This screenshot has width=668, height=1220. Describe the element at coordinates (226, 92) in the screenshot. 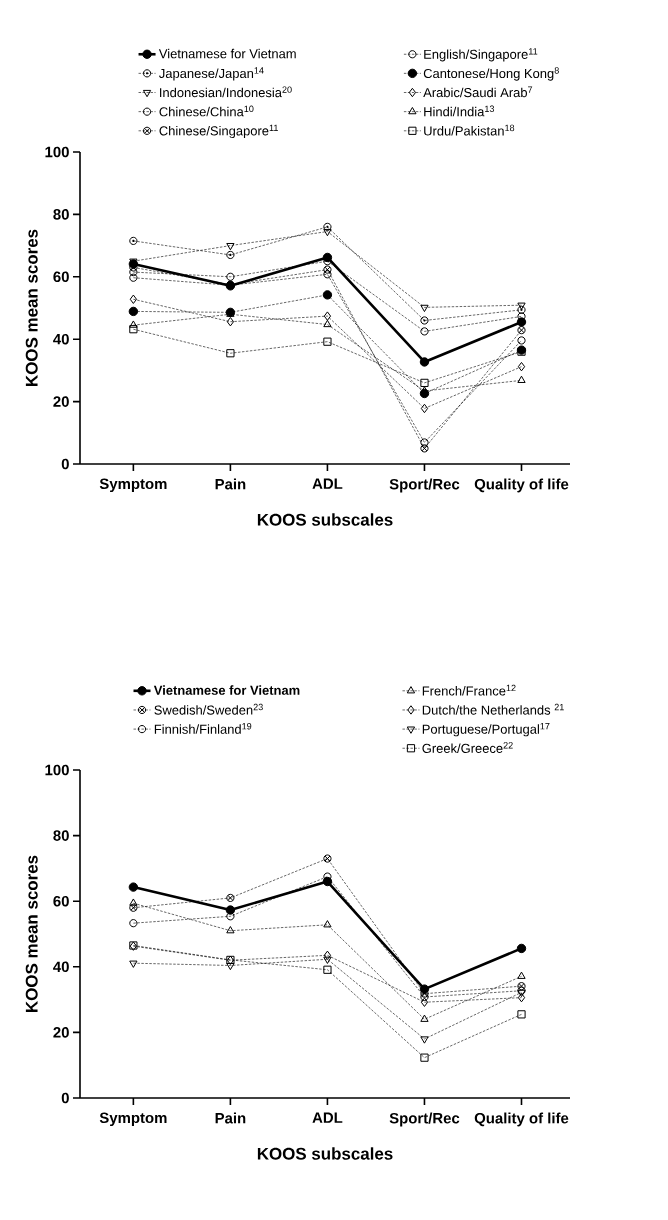

I see `legend-label: Indonesian/Indonesia$^{20}$` at that location.